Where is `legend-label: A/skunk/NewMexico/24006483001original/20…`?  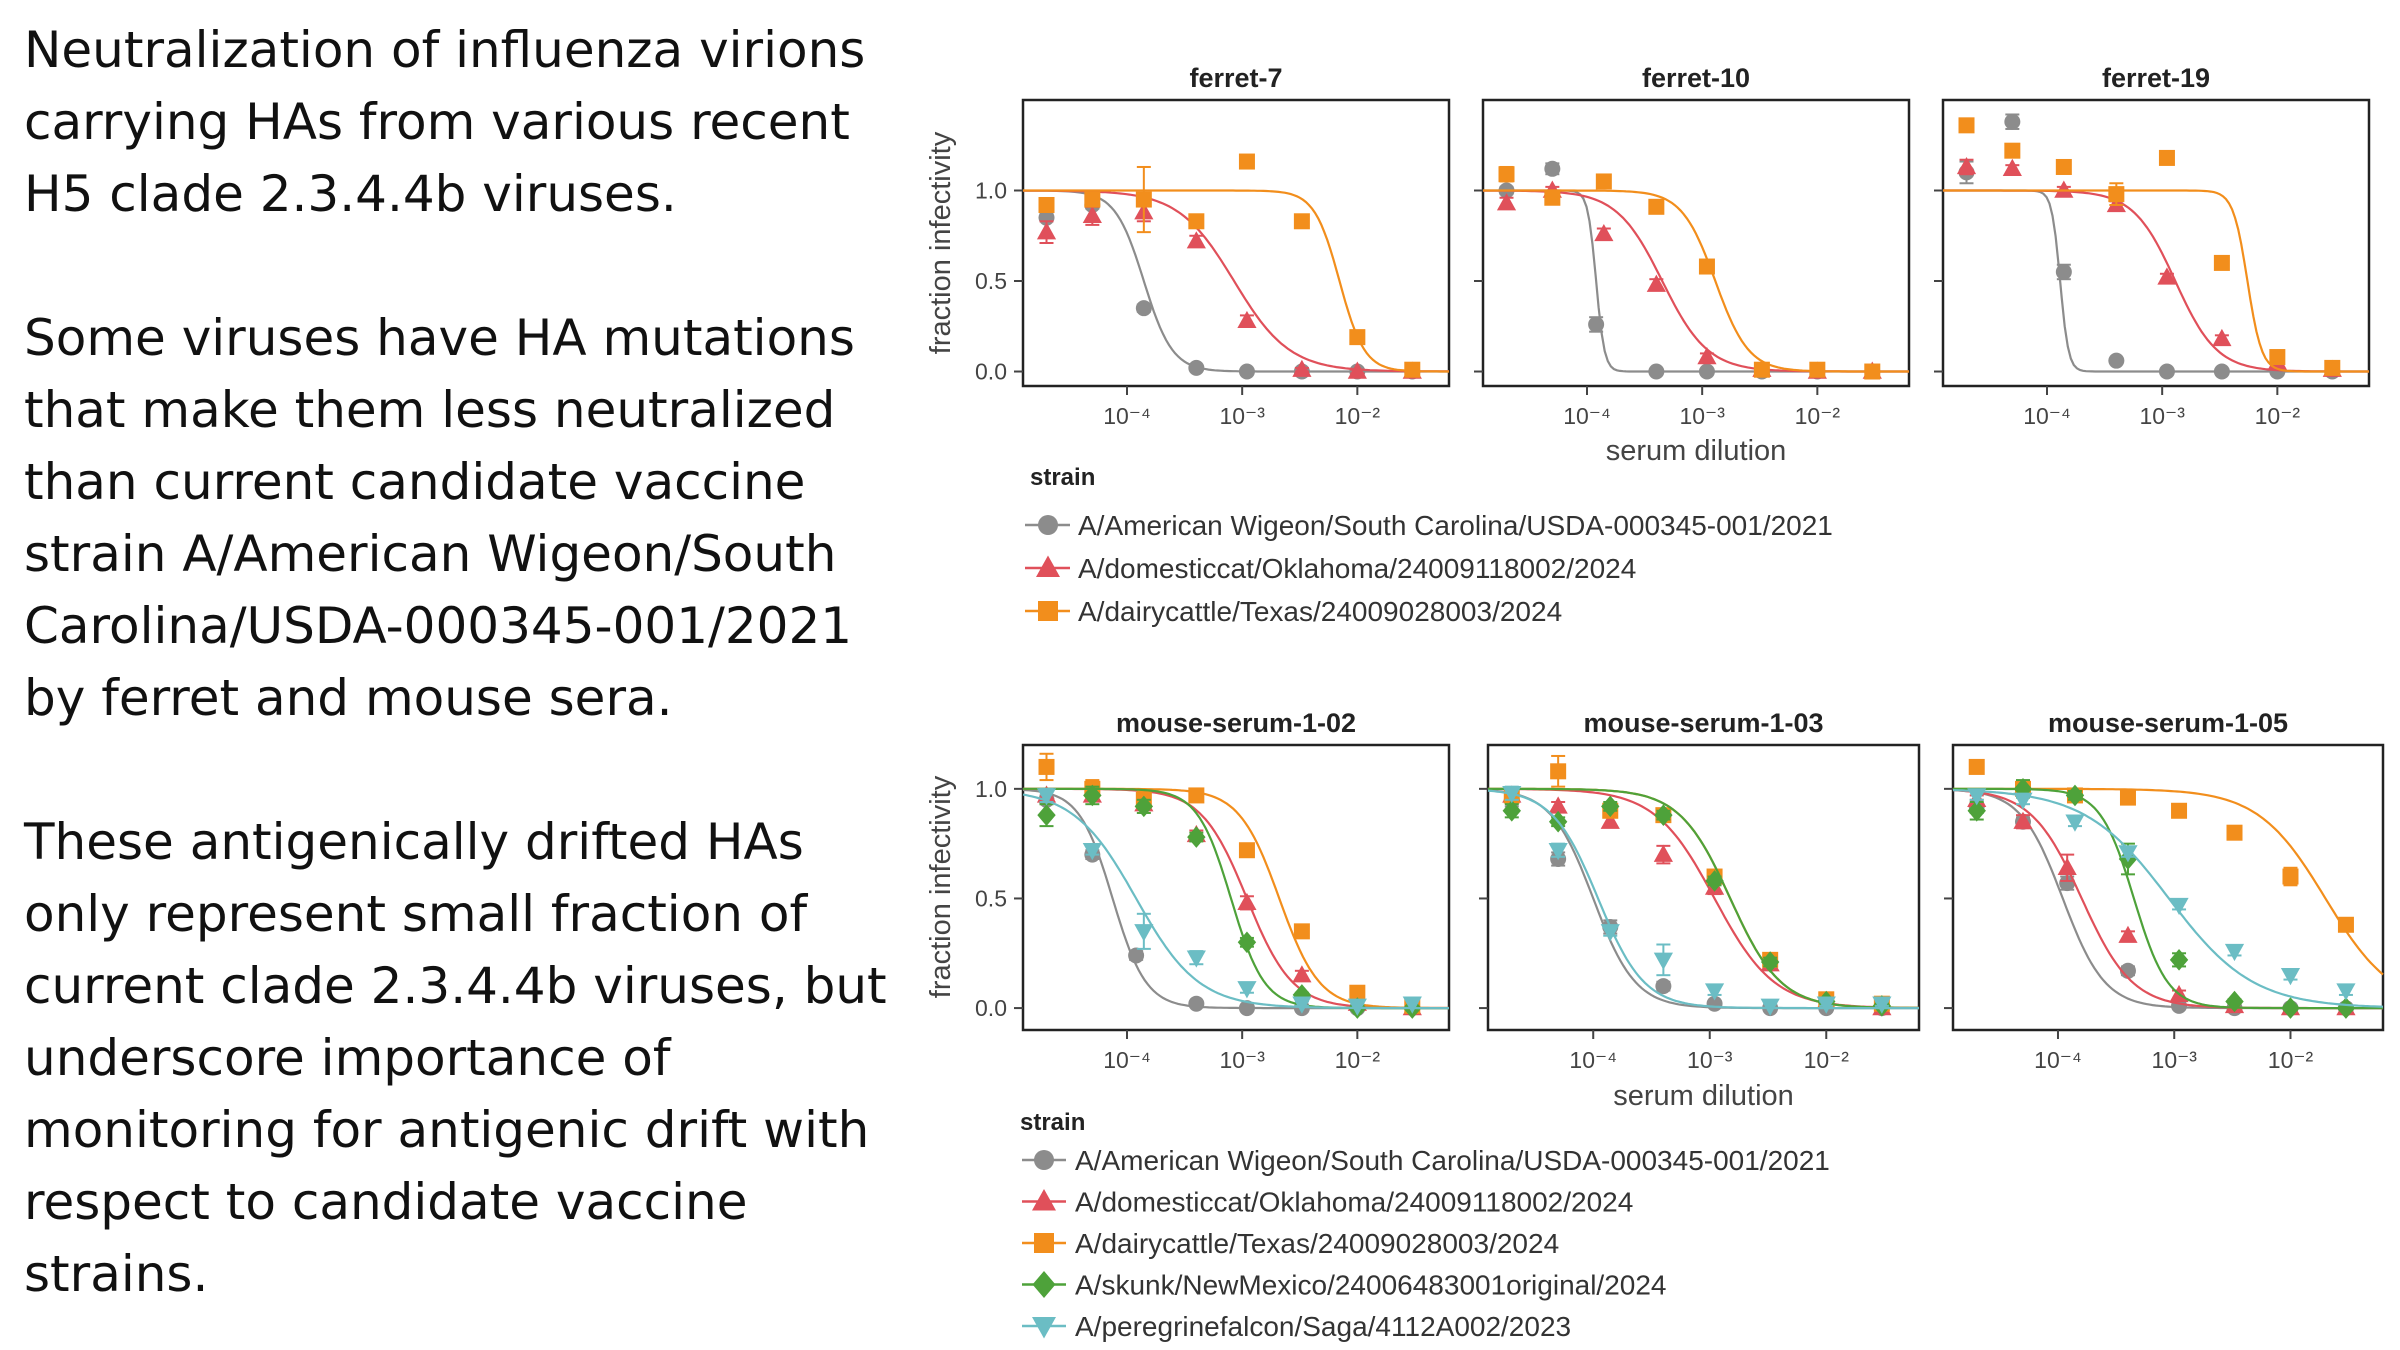 legend-label: A/skunk/NewMexico/24006483001original/20… is located at coordinates (1371, 1285).